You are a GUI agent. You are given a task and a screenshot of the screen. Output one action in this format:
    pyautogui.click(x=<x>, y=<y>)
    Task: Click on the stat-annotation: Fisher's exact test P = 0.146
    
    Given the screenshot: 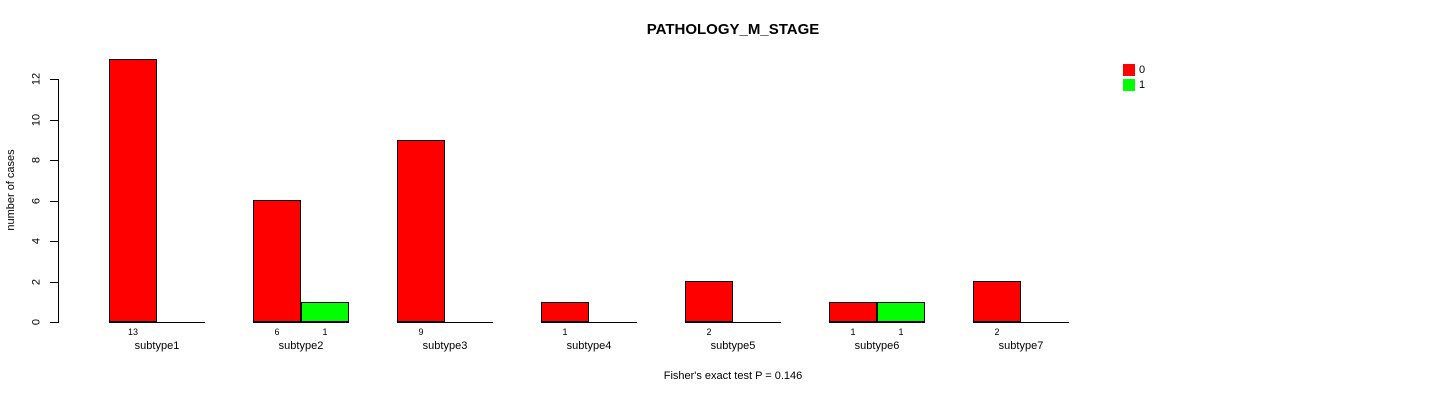 What is the action you would take?
    pyautogui.click(x=733, y=376)
    